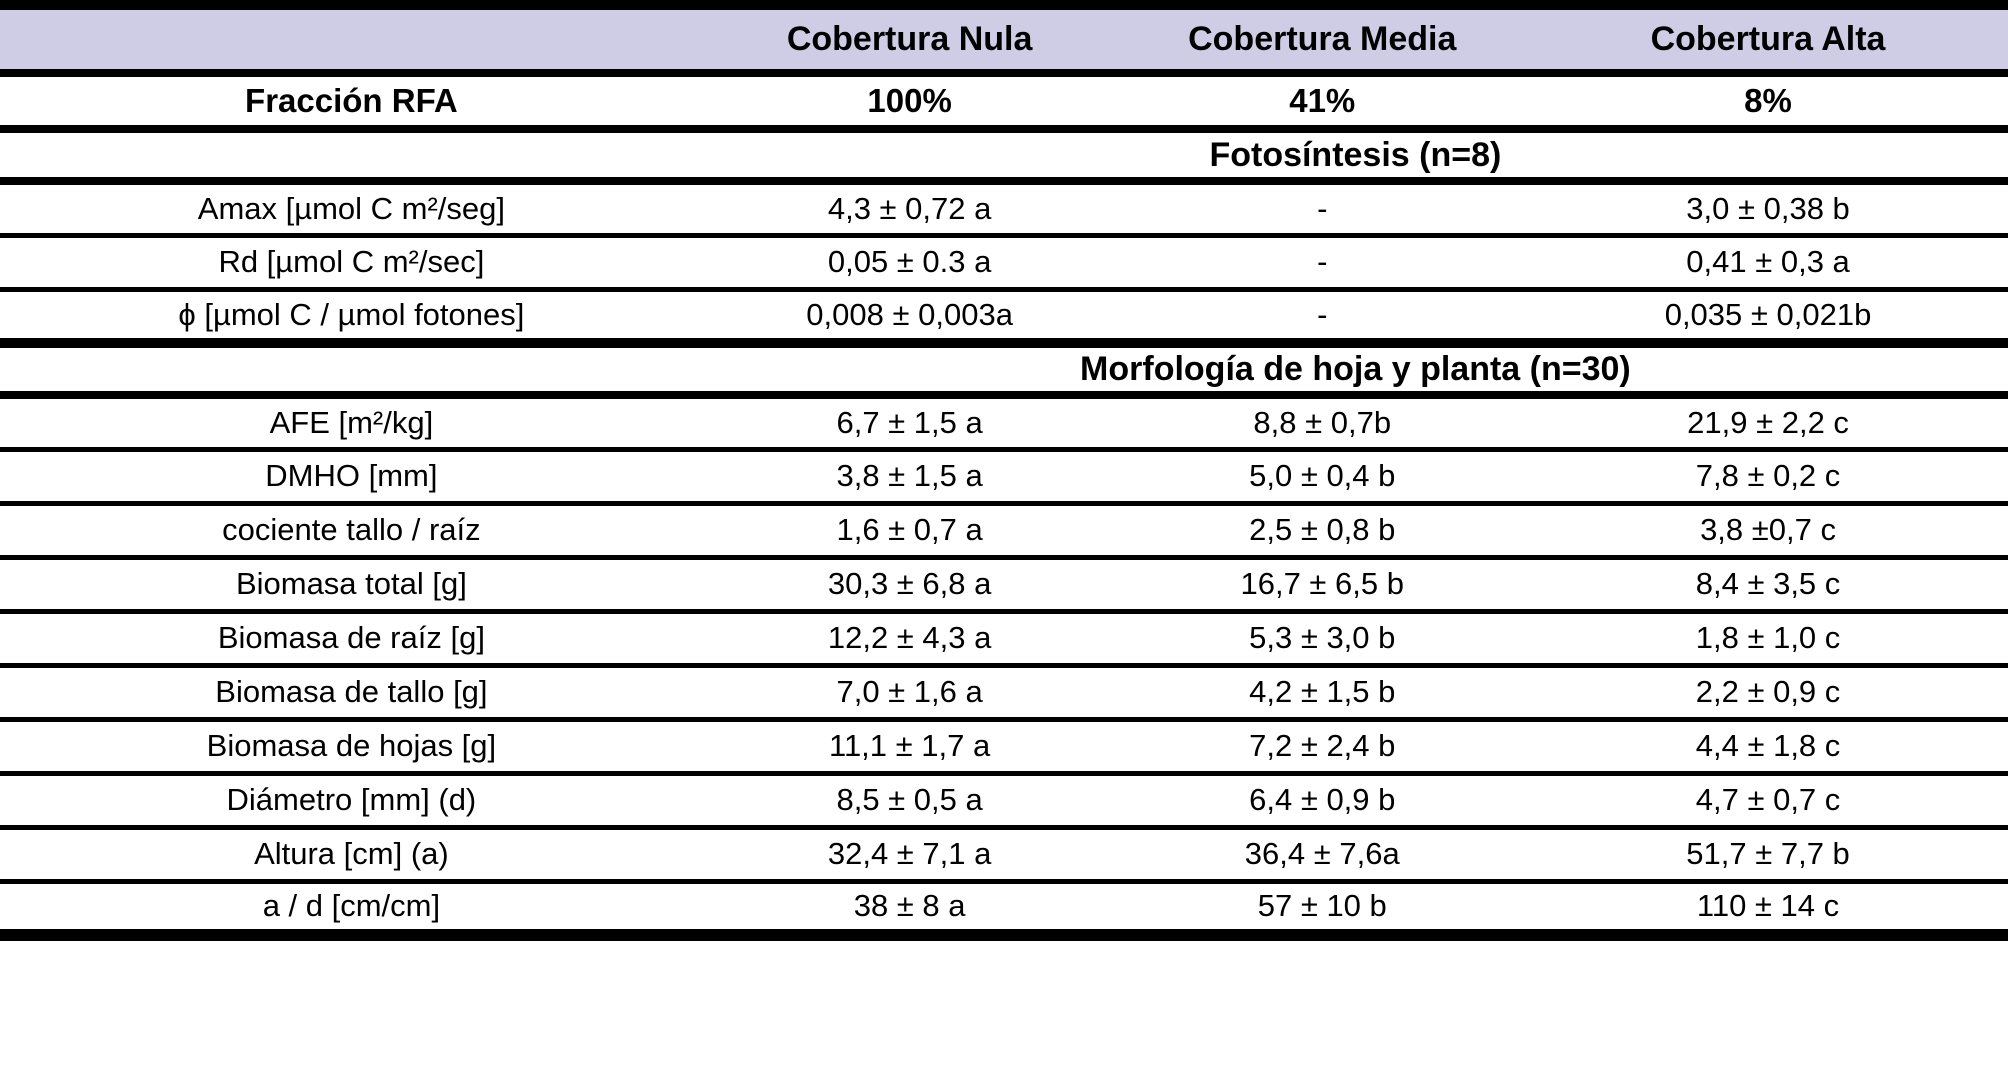 The image size is (2008, 1081). Describe the element at coordinates (351, 799) in the screenshot. I see `row-label: Diámetro [mm] (d)` at that location.